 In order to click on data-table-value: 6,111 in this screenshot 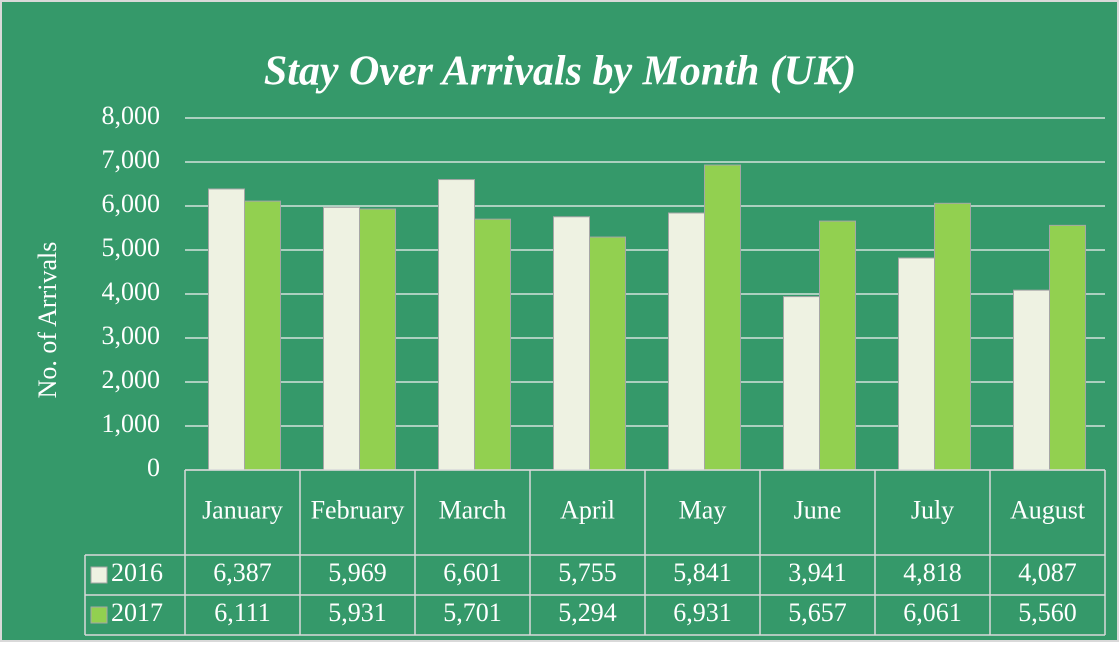, I will do `click(242, 612)`.